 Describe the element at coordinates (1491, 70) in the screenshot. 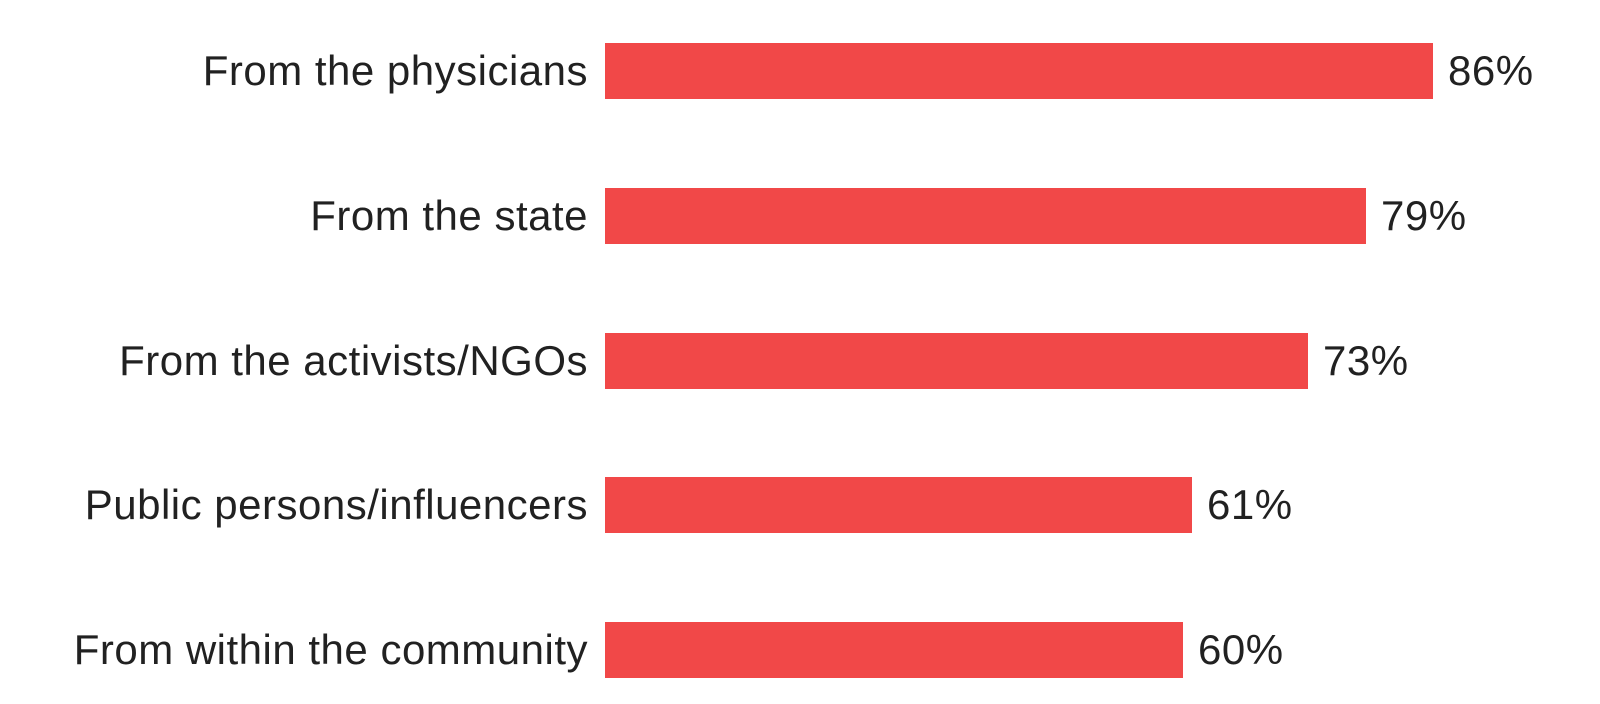

I see `value-label: 86%` at that location.